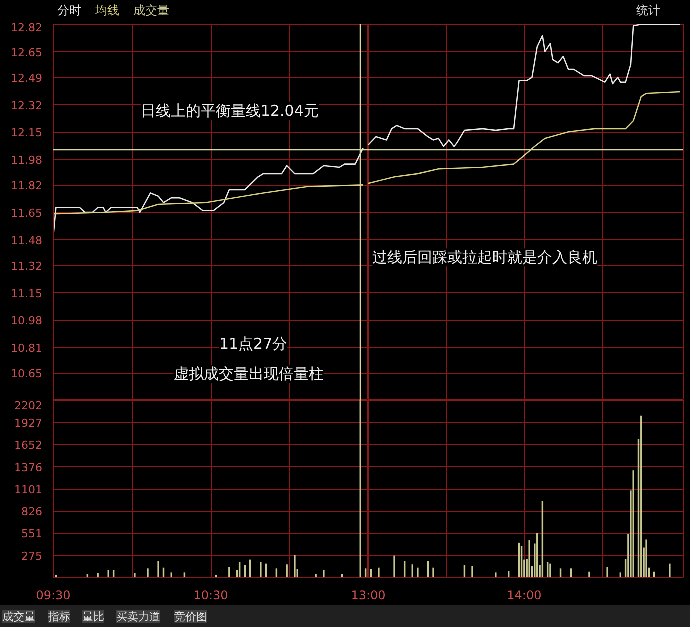 The width and height of the screenshot is (690, 627). Describe the element at coordinates (32, 556) in the screenshot. I see `y-tick-label: 275` at that location.